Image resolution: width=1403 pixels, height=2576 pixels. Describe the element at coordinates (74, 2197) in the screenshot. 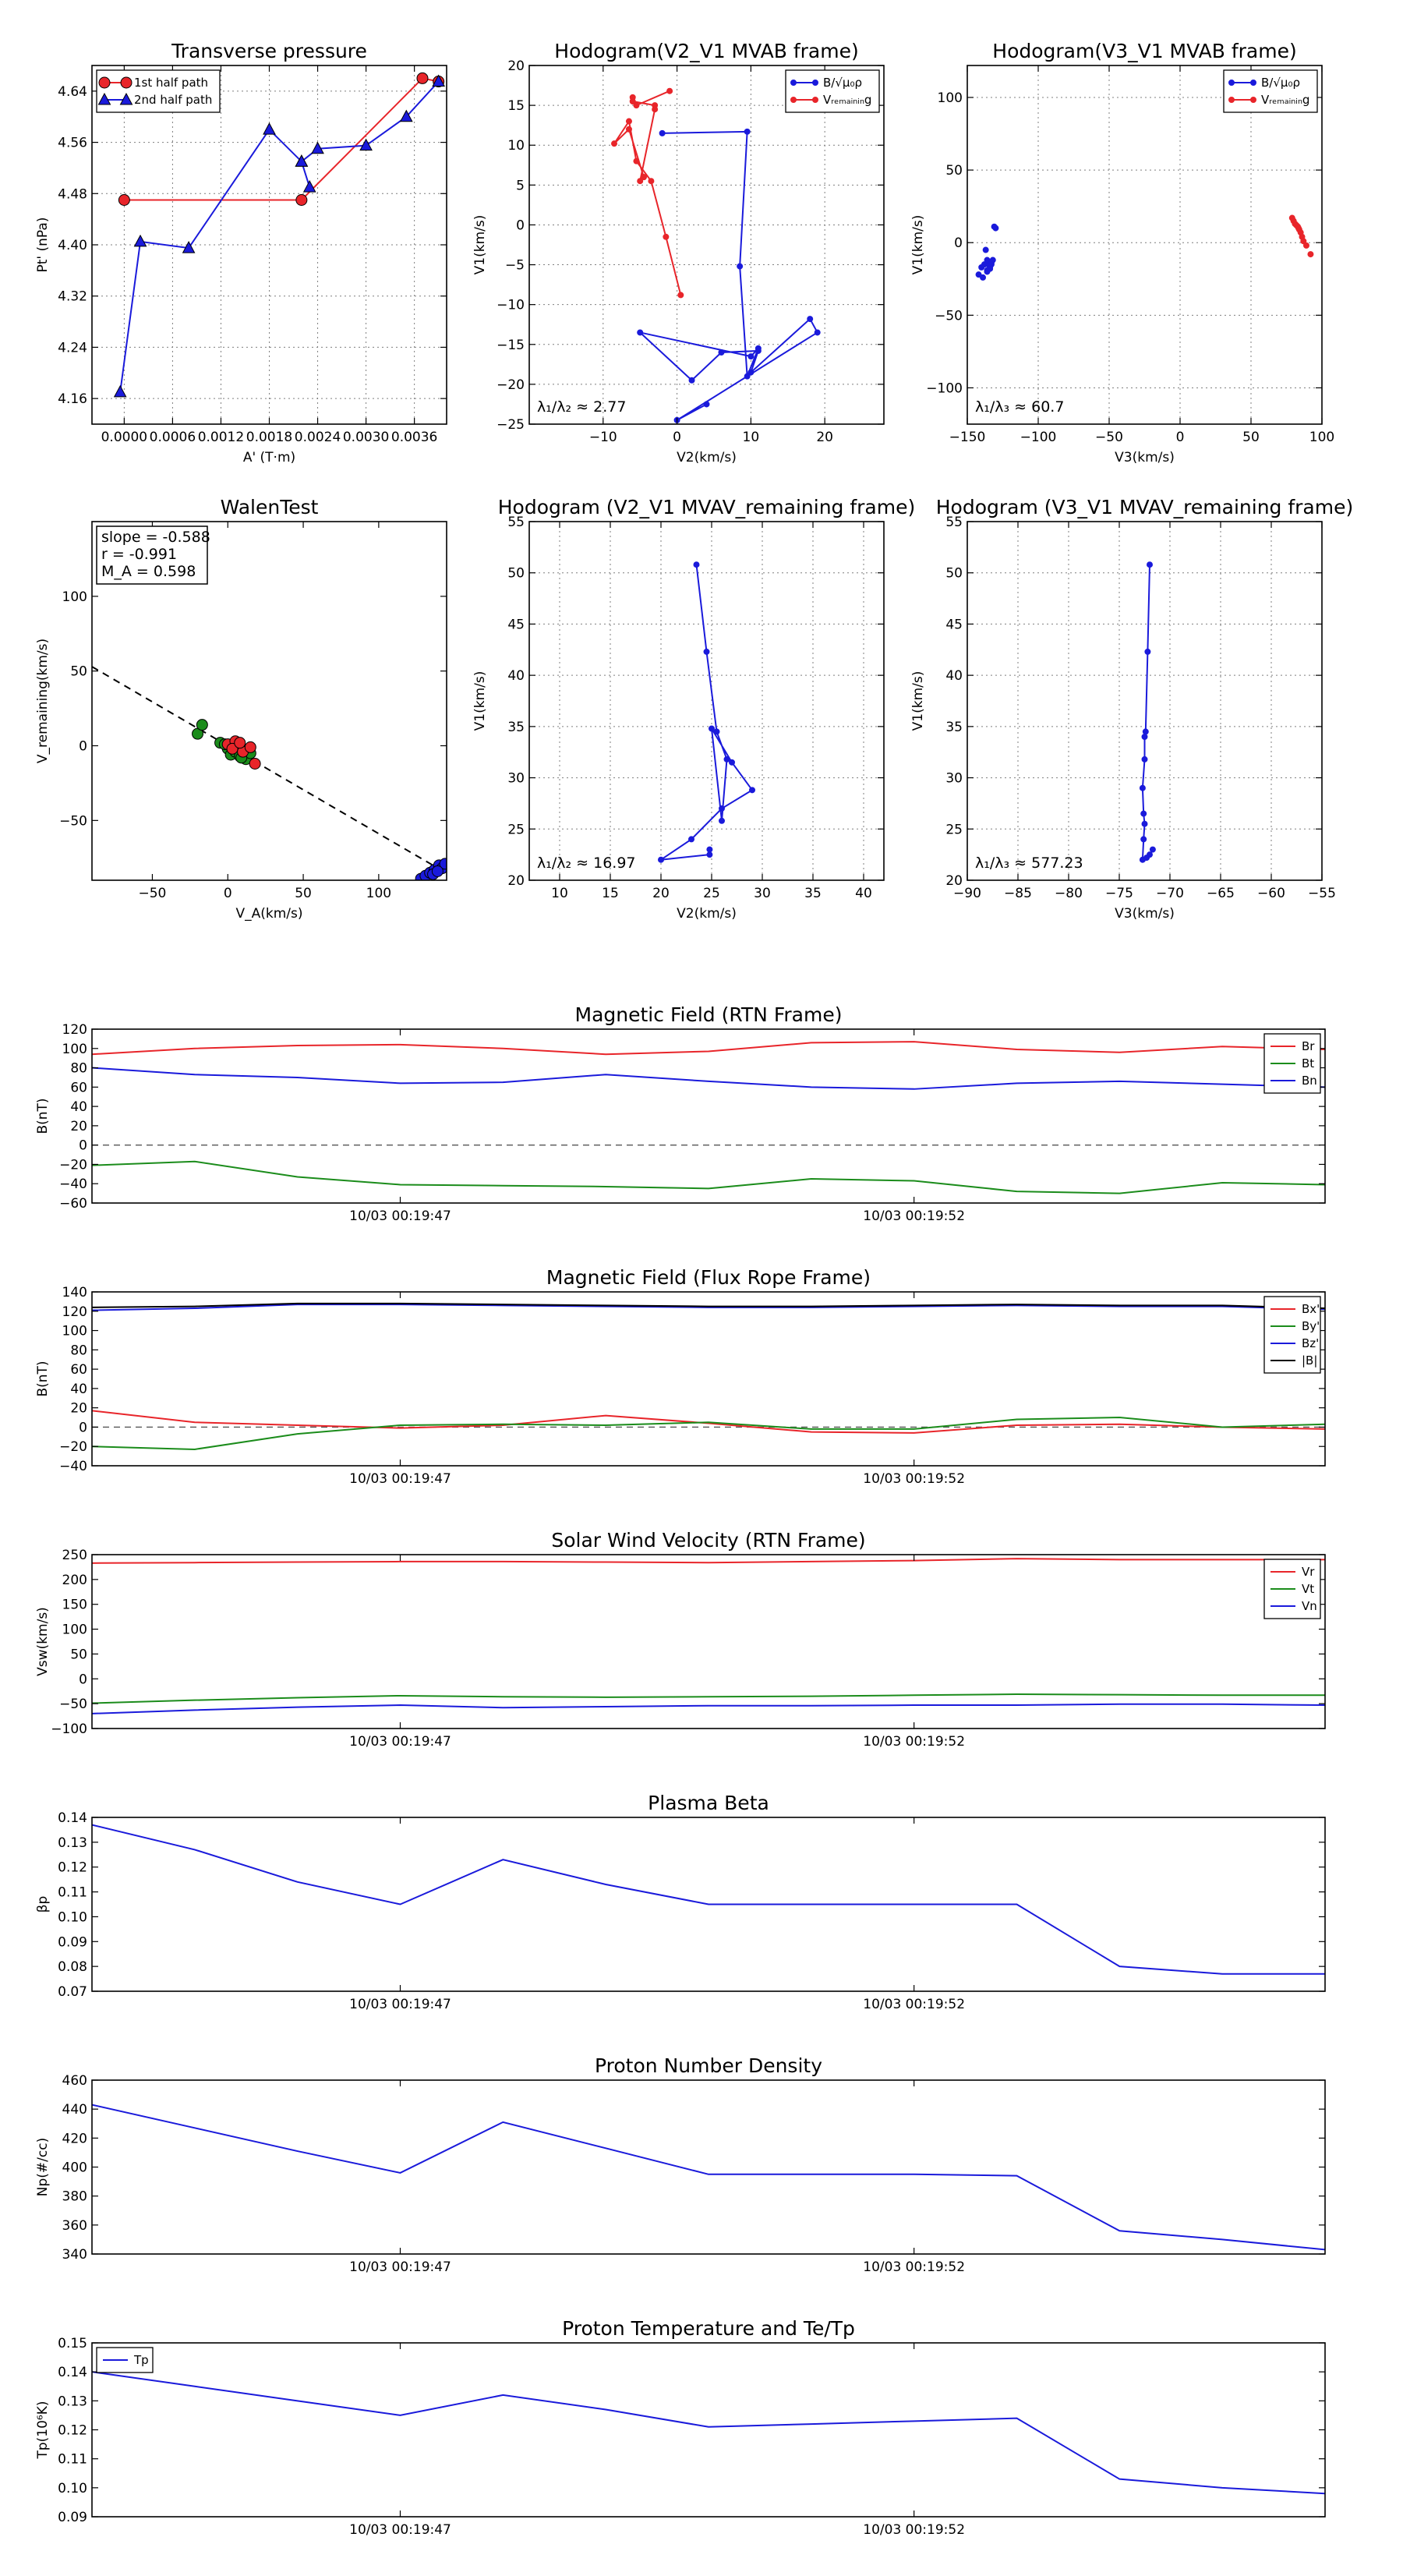

I see `np-ytick-label-2: 380` at that location.